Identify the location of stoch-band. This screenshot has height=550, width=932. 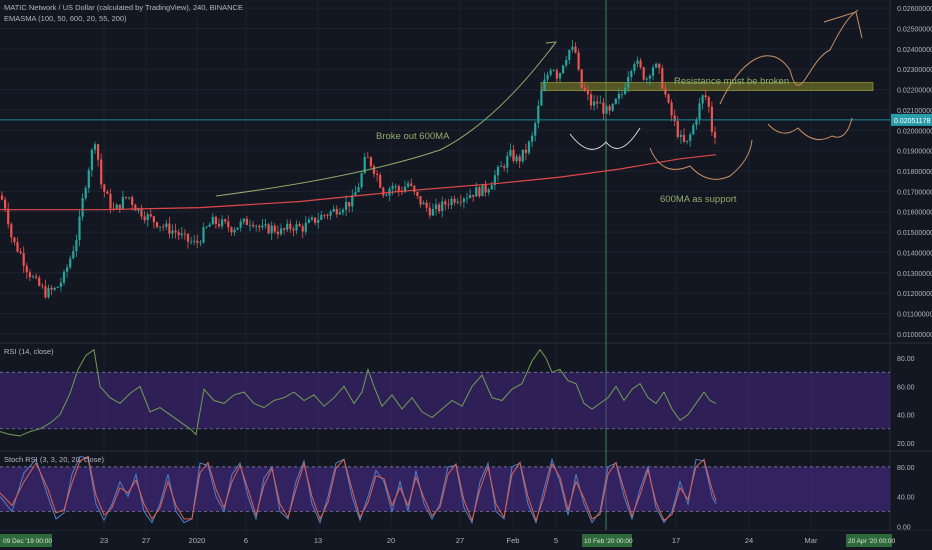
(445, 489).